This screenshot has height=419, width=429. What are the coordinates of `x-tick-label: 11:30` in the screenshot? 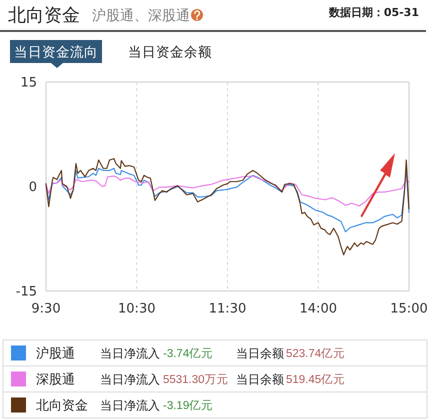 It's located at (227, 309).